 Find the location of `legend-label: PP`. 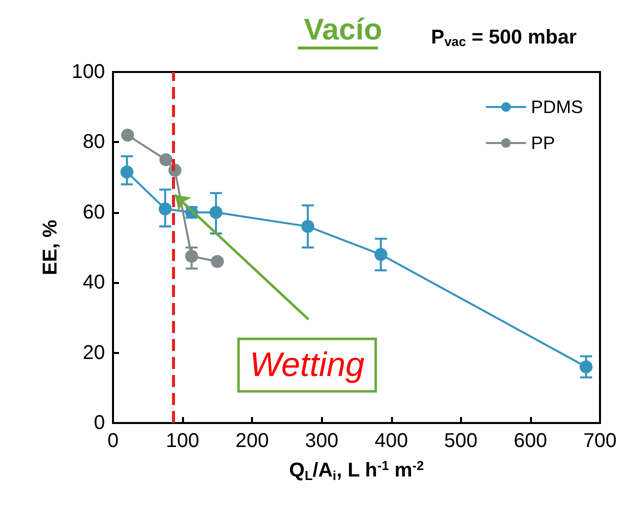

legend-label: PP is located at coordinates (543, 143).